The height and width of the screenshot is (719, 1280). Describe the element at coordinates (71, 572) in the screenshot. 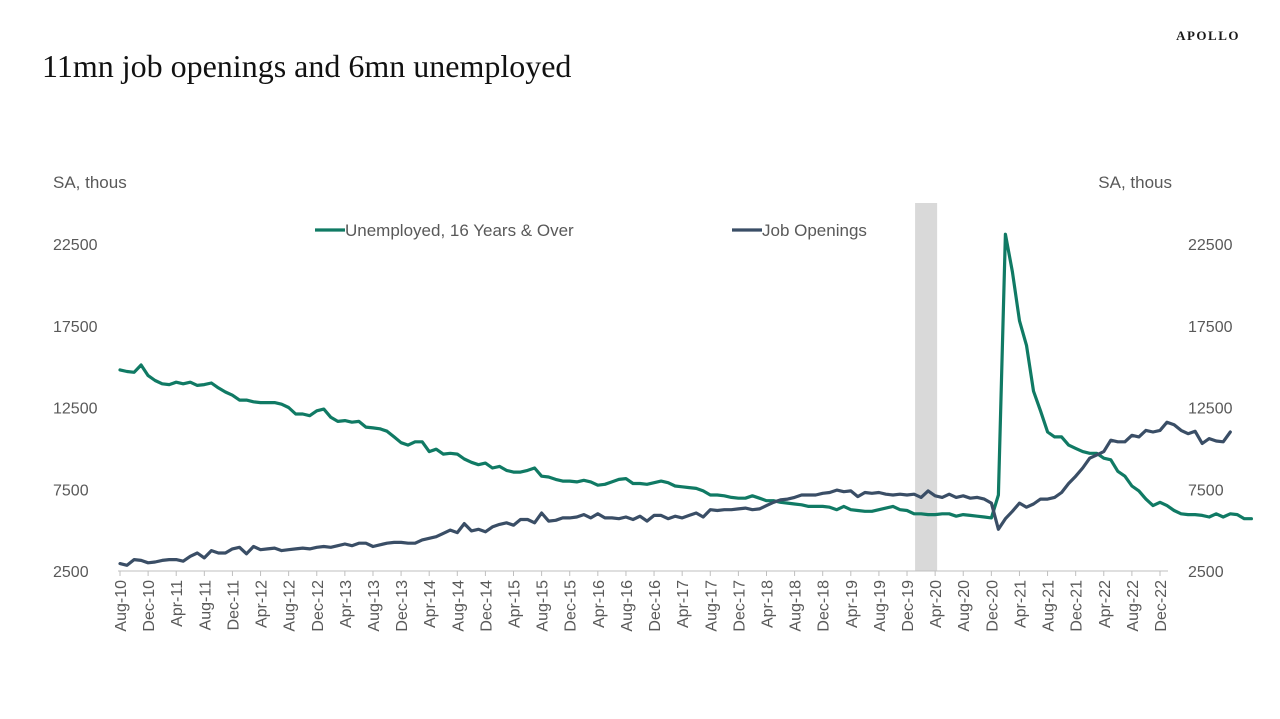

I see `y-tick-label-left: 2500` at that location.